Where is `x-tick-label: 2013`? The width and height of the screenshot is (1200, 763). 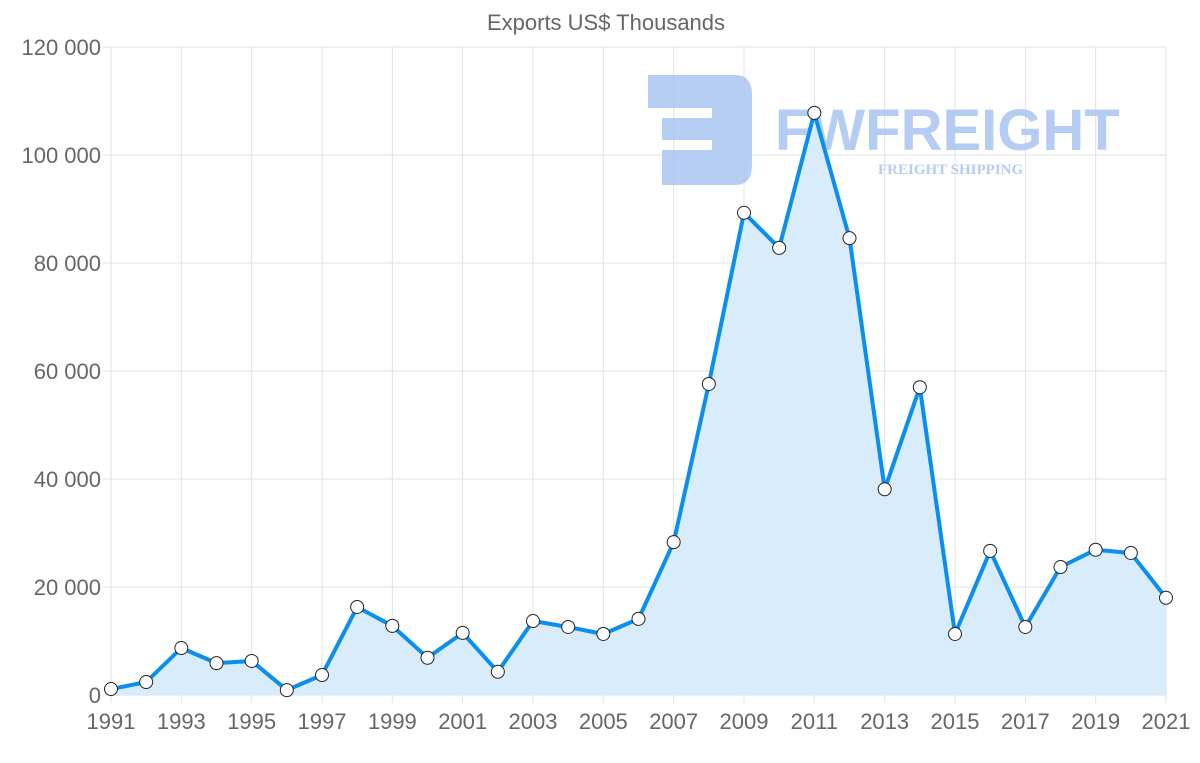 x-tick-label: 2013 is located at coordinates (884, 721).